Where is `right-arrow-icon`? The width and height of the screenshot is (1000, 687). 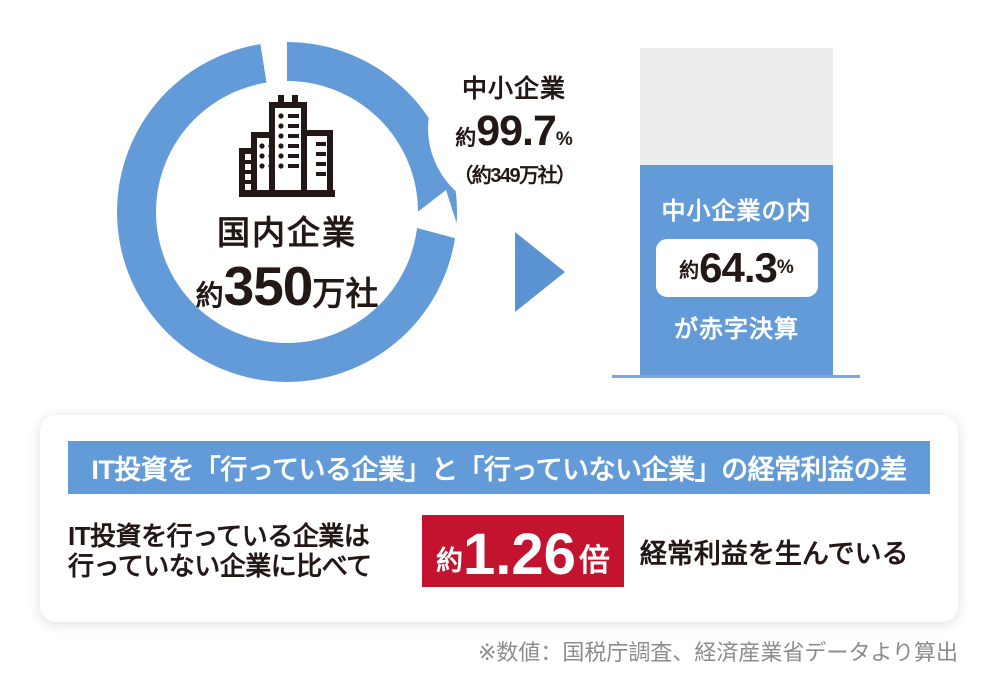 right-arrow-icon is located at coordinates (540, 272).